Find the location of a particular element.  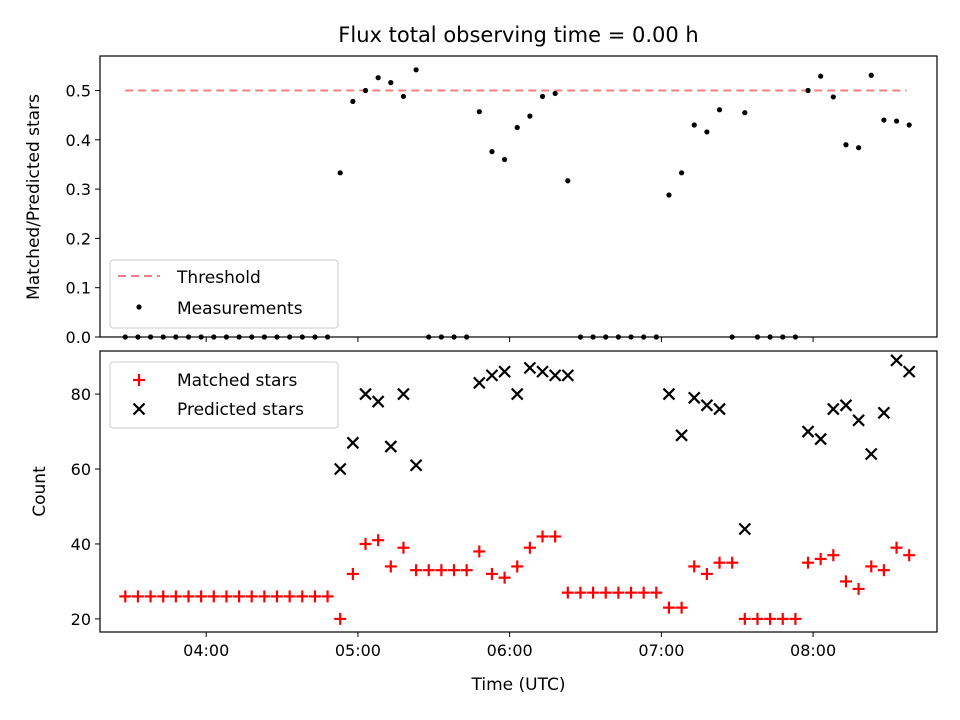

ratio-legend-box is located at coordinates (224, 294).